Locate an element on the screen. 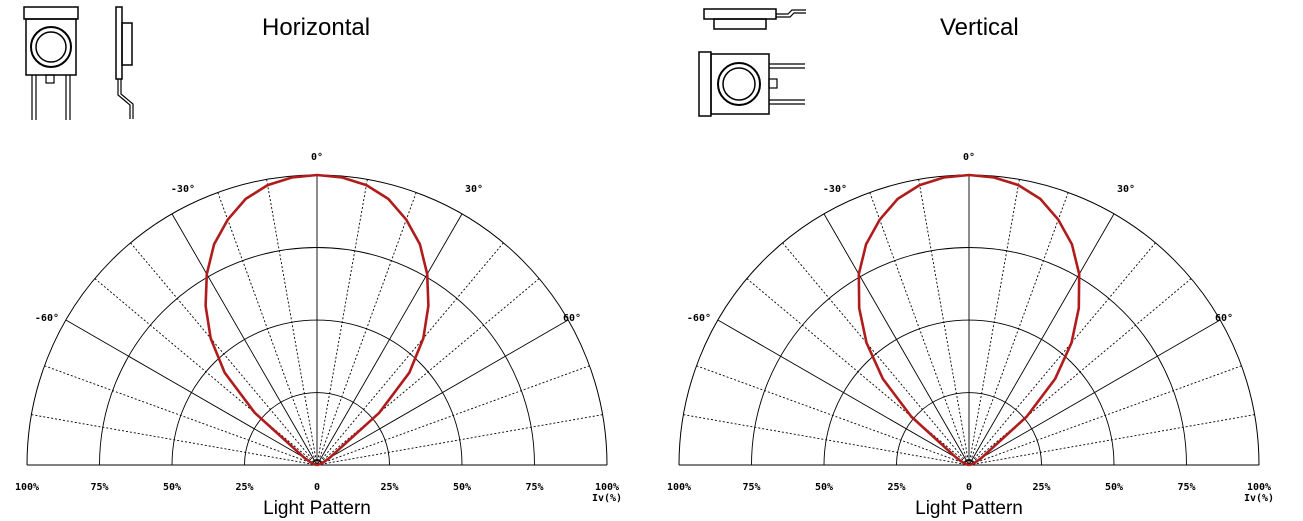  chart-title: Vertical is located at coordinates (979, 27).